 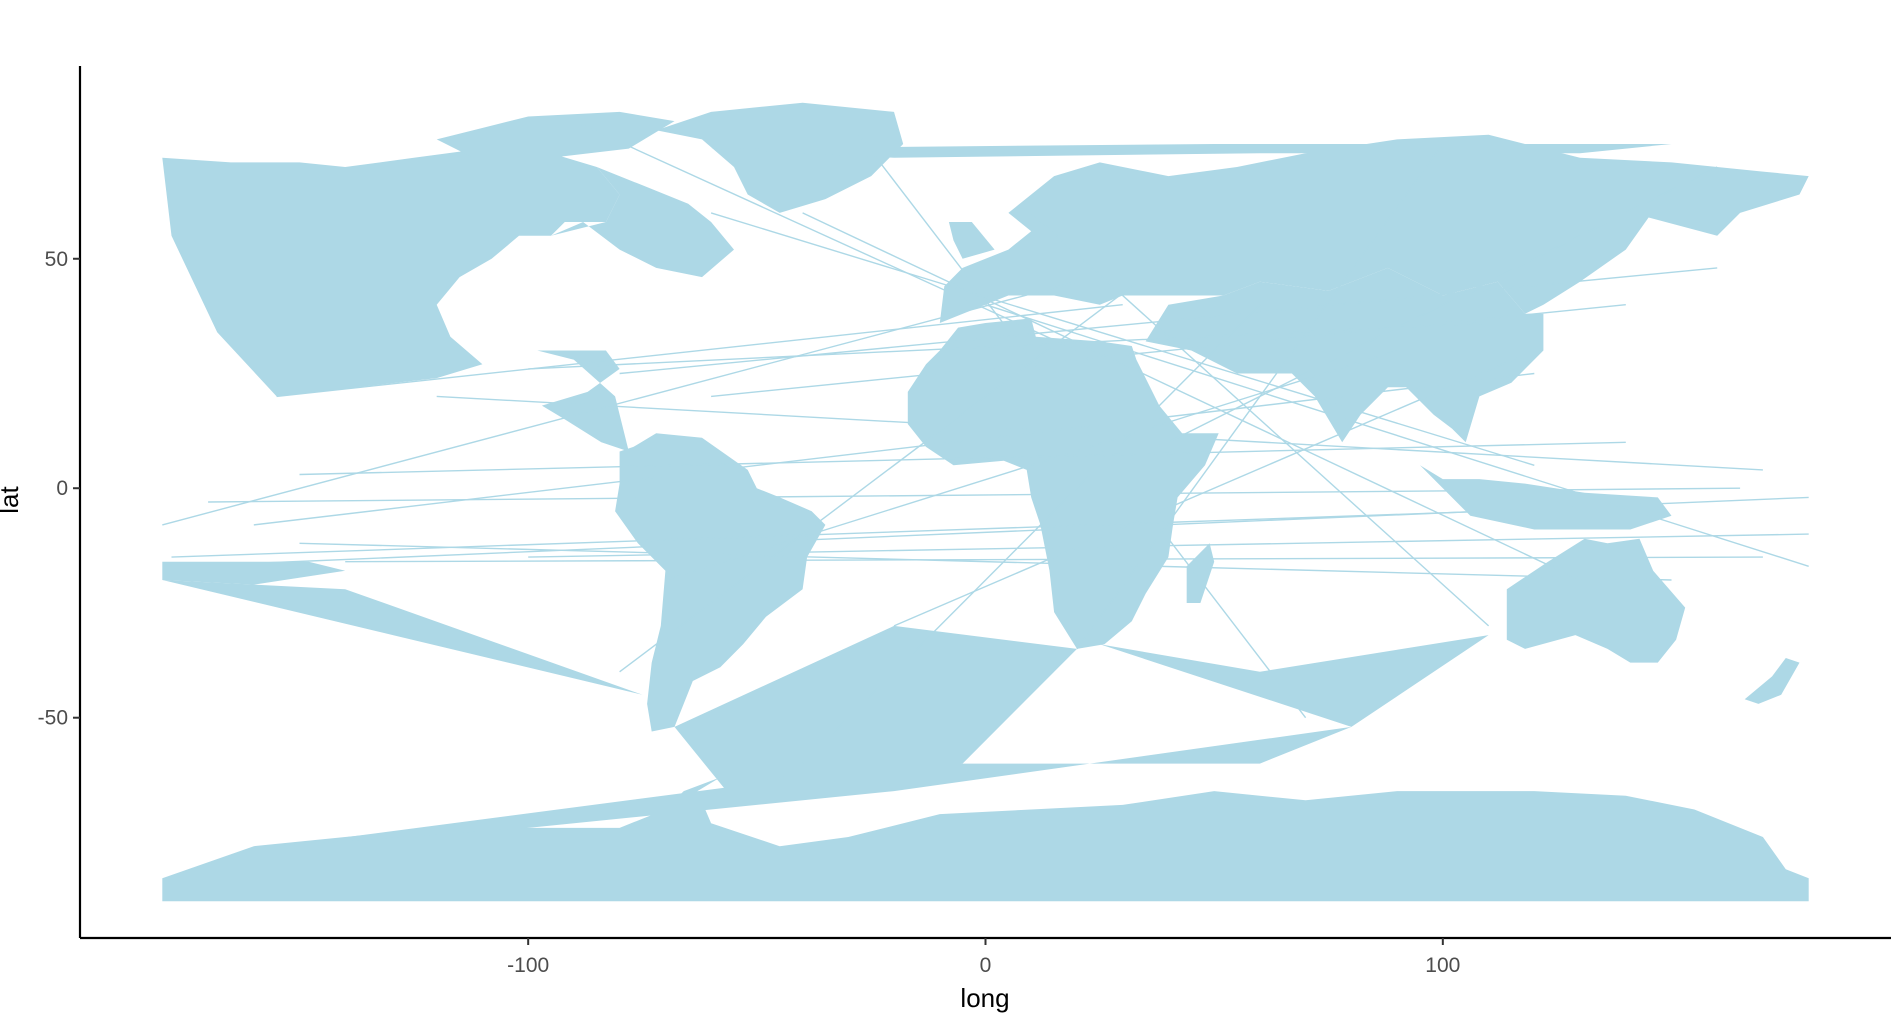 What do you see at coordinates (555, 134) in the screenshot?
I see `region-arctic-islands` at bounding box center [555, 134].